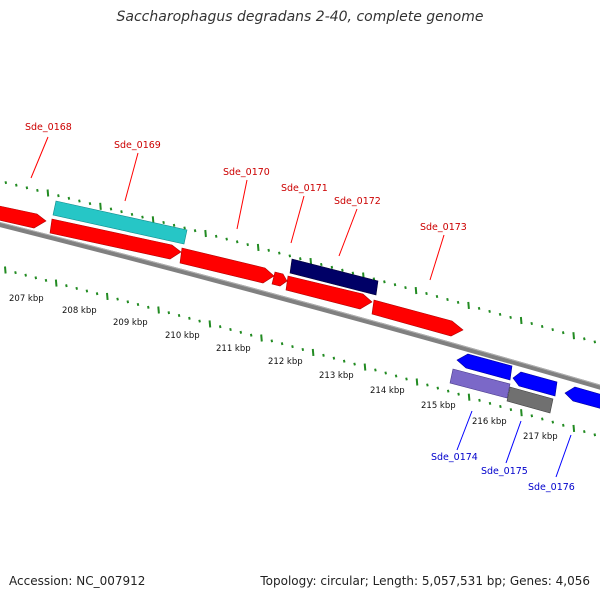  Describe the element at coordinates (304, 188) in the screenshot. I see `gene-label: Sde_0171` at that location.